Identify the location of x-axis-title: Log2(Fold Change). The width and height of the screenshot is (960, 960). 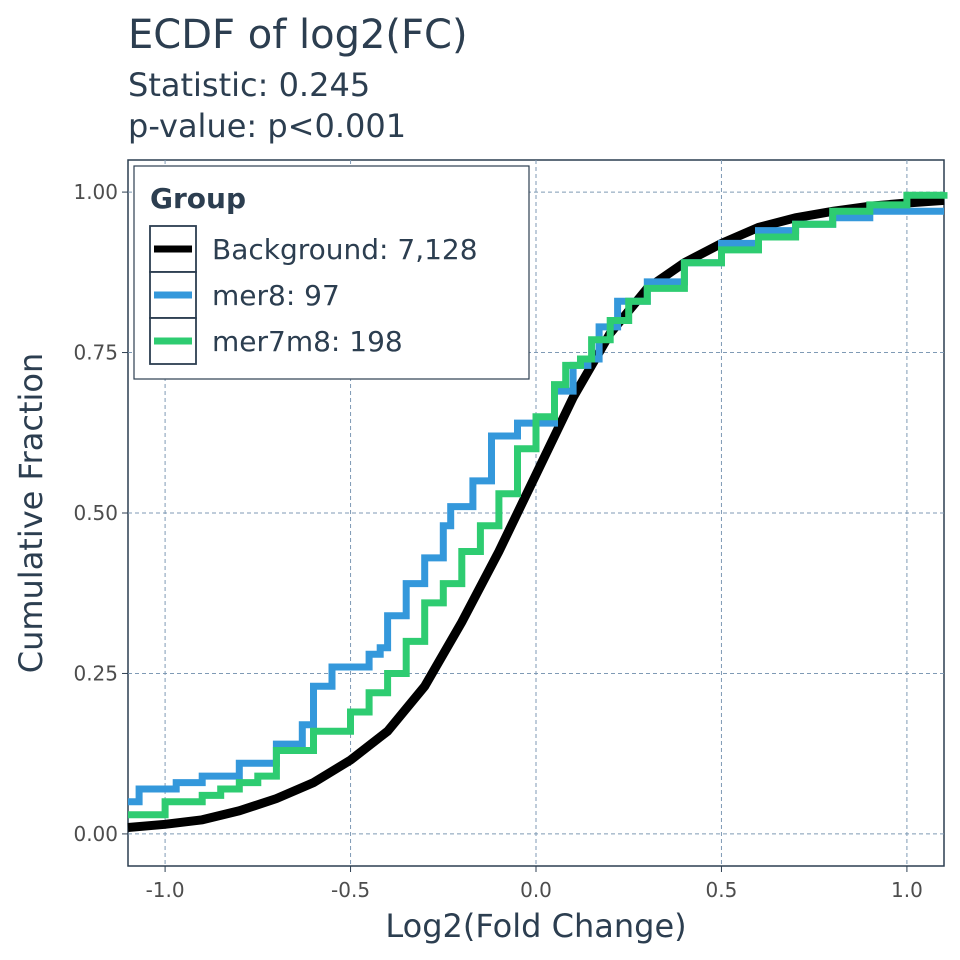
(535, 926).